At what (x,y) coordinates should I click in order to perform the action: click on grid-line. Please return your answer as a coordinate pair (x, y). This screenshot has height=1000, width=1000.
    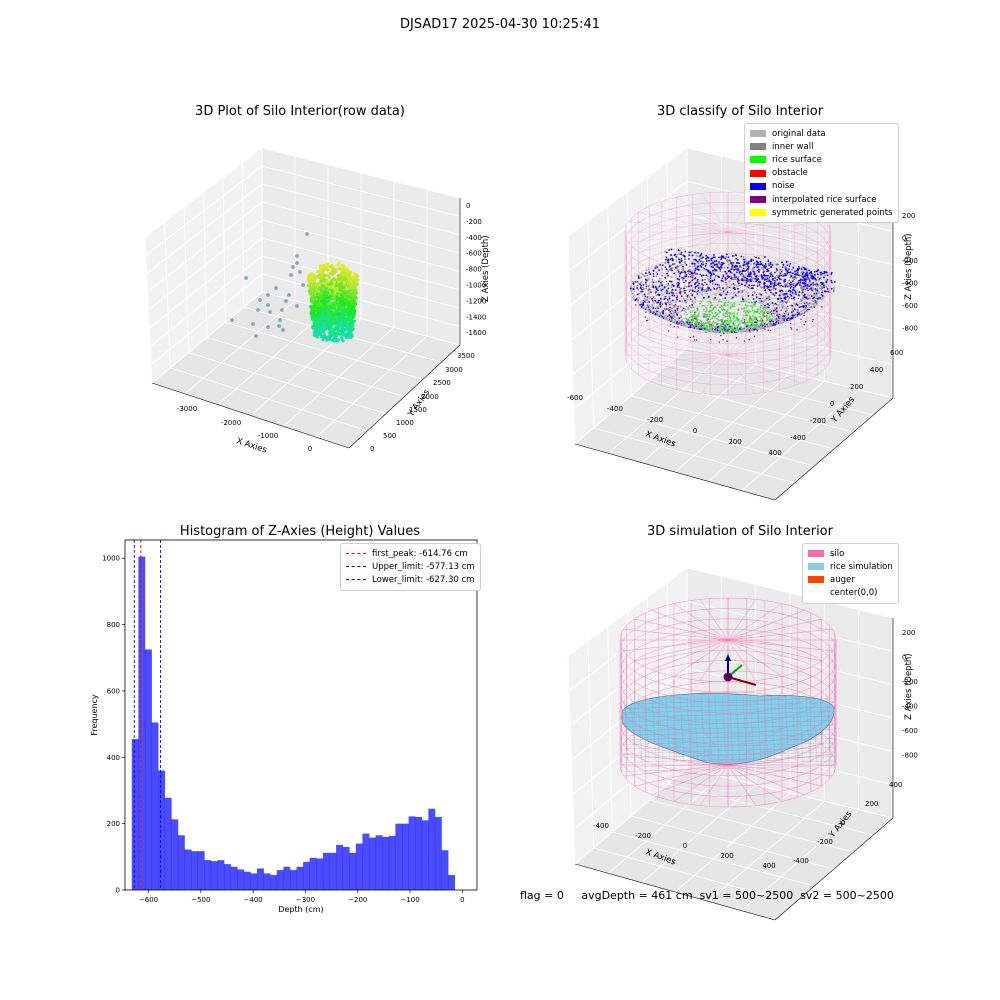
    Looking at the image, I should click on (224, 250).